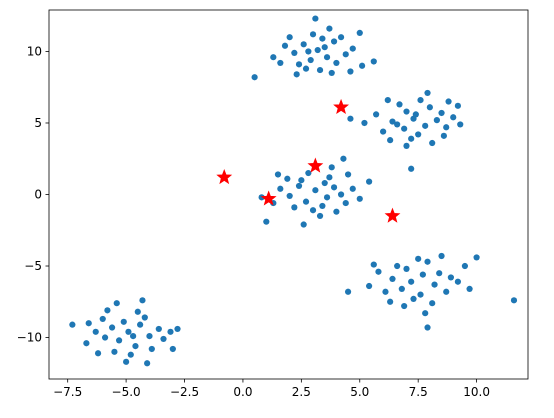  Describe the element at coordinates (33, 266) in the screenshot. I see `y-tick-label: −5` at that location.